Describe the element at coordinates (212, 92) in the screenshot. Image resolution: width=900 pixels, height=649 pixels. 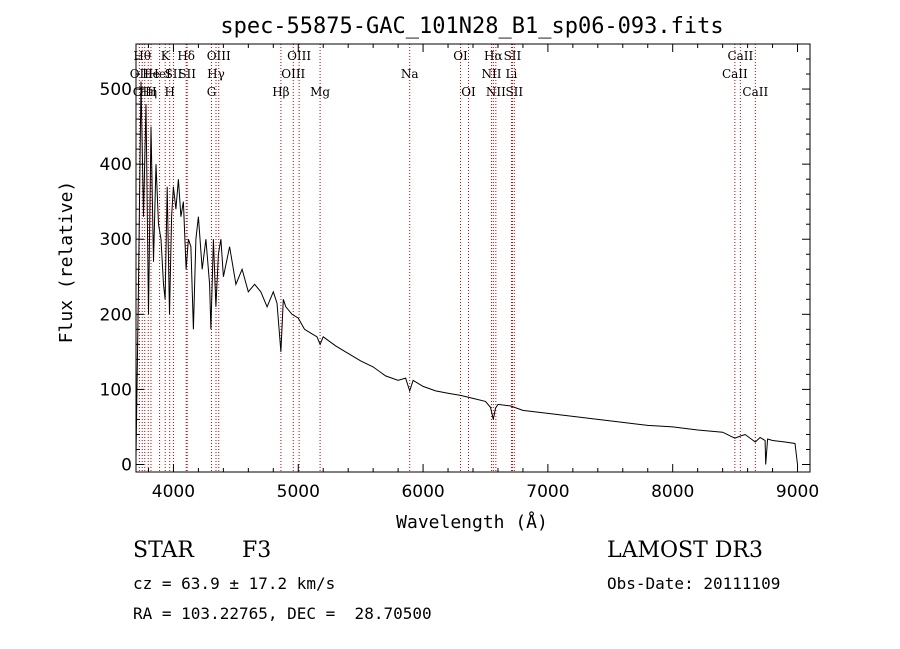
I see `emission-line-label: G` at that location.